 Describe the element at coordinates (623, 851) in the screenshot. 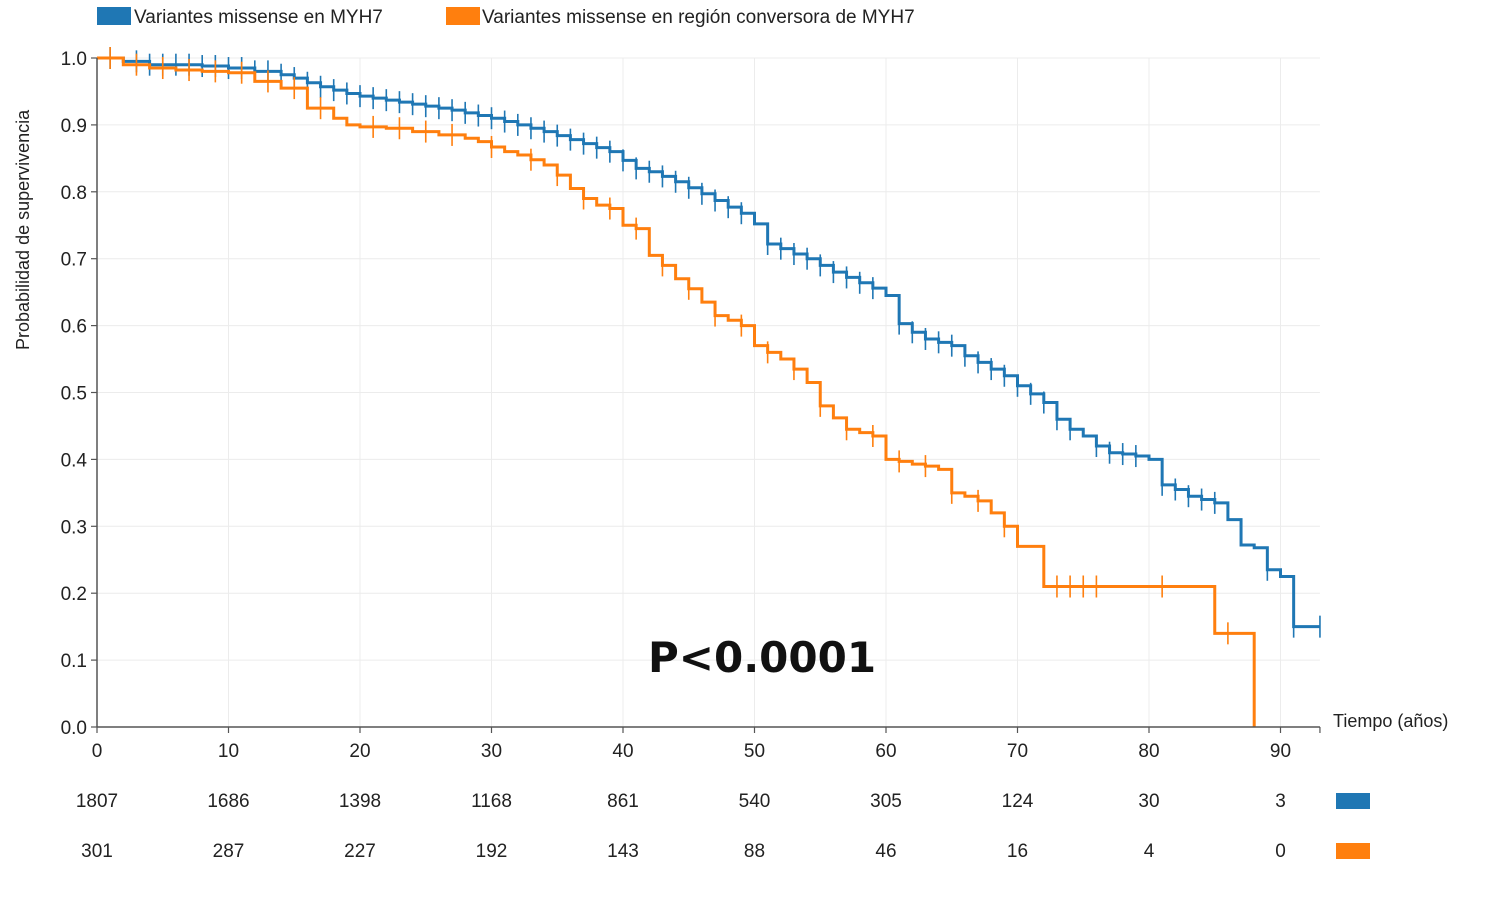

I see `risk-value-row-1-col-4: 143` at that location.